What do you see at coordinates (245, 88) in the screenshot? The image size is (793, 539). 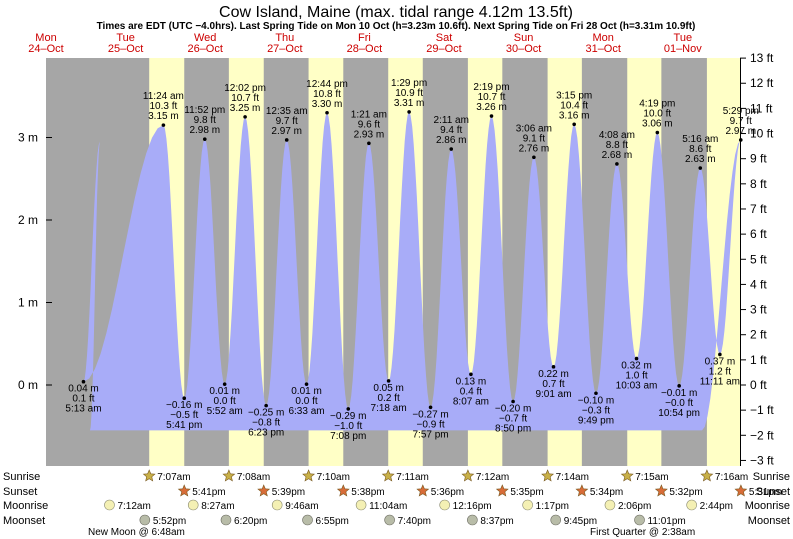 I see `tide-label: 12:02 pm` at bounding box center [245, 88].